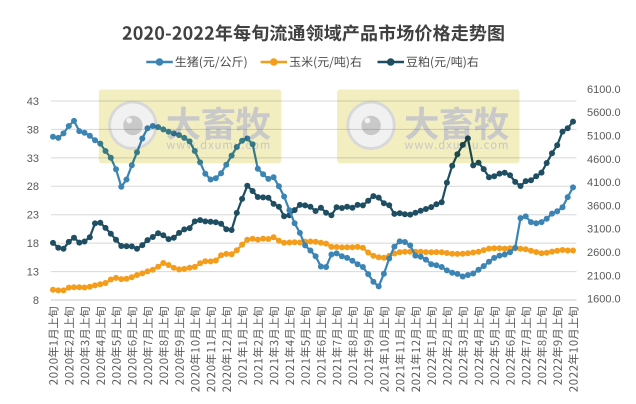 The image size is (636, 404). Describe the element at coordinates (604, 206) in the screenshot. I see `svg-text: 3600.0` at that location.